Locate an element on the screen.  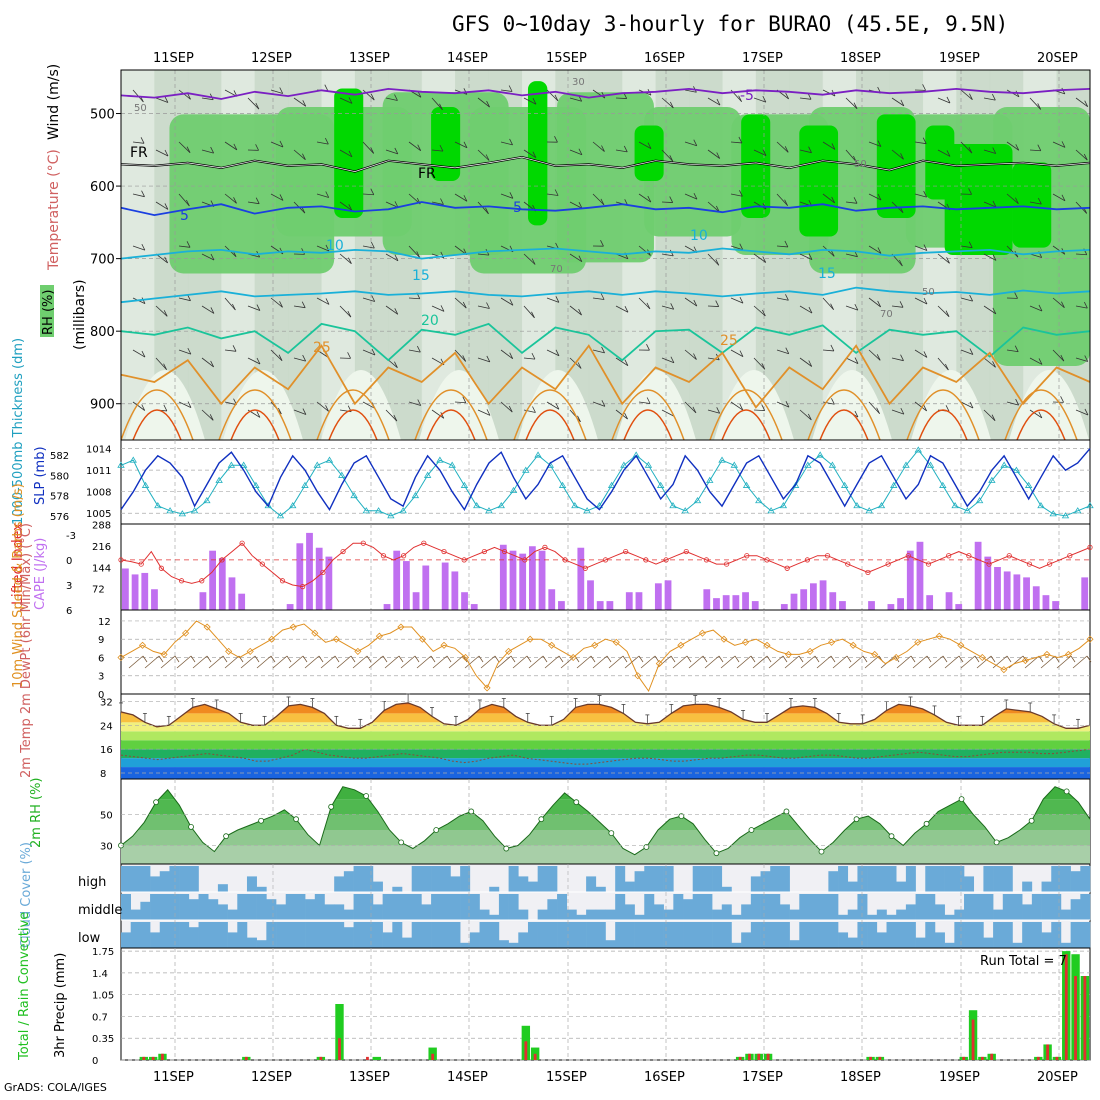
precip-tick: 1.75 is located at coordinates (103, 952).